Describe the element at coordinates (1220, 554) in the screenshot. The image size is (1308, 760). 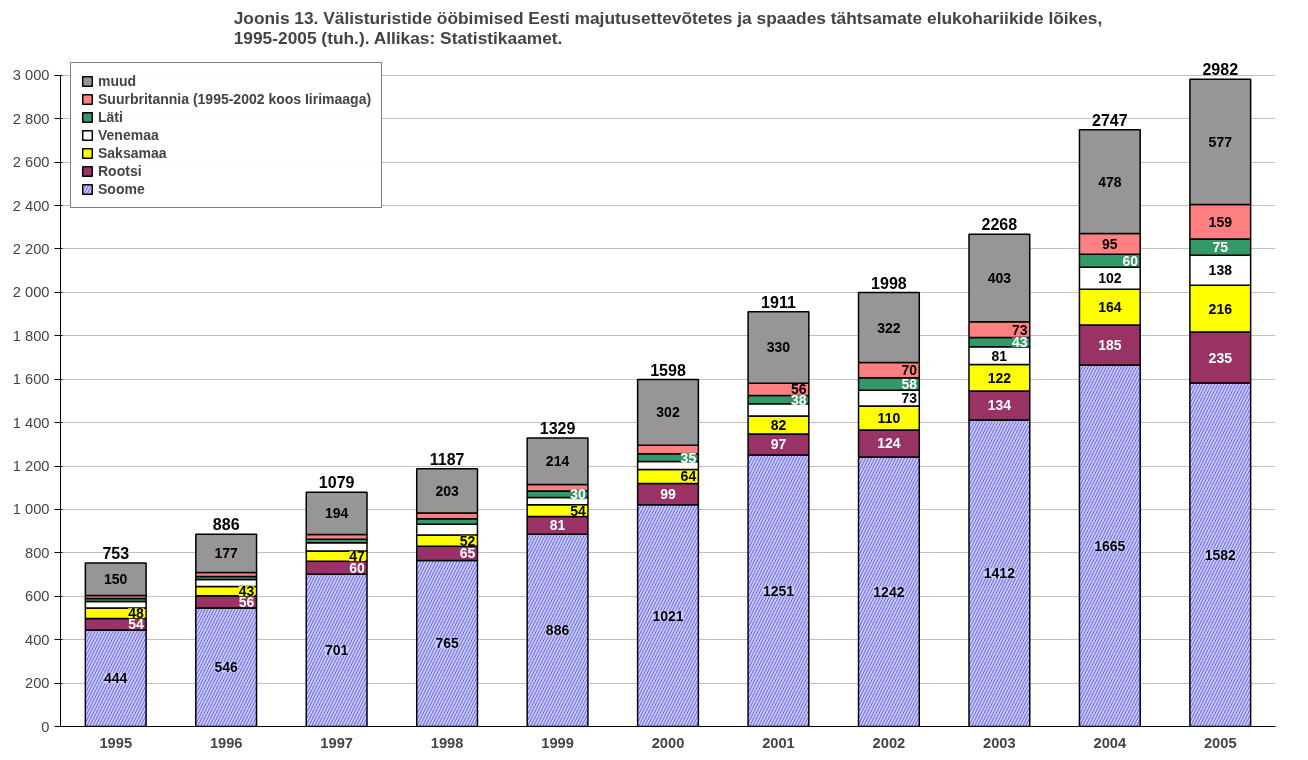
I see `data-label: 1582` at that location.